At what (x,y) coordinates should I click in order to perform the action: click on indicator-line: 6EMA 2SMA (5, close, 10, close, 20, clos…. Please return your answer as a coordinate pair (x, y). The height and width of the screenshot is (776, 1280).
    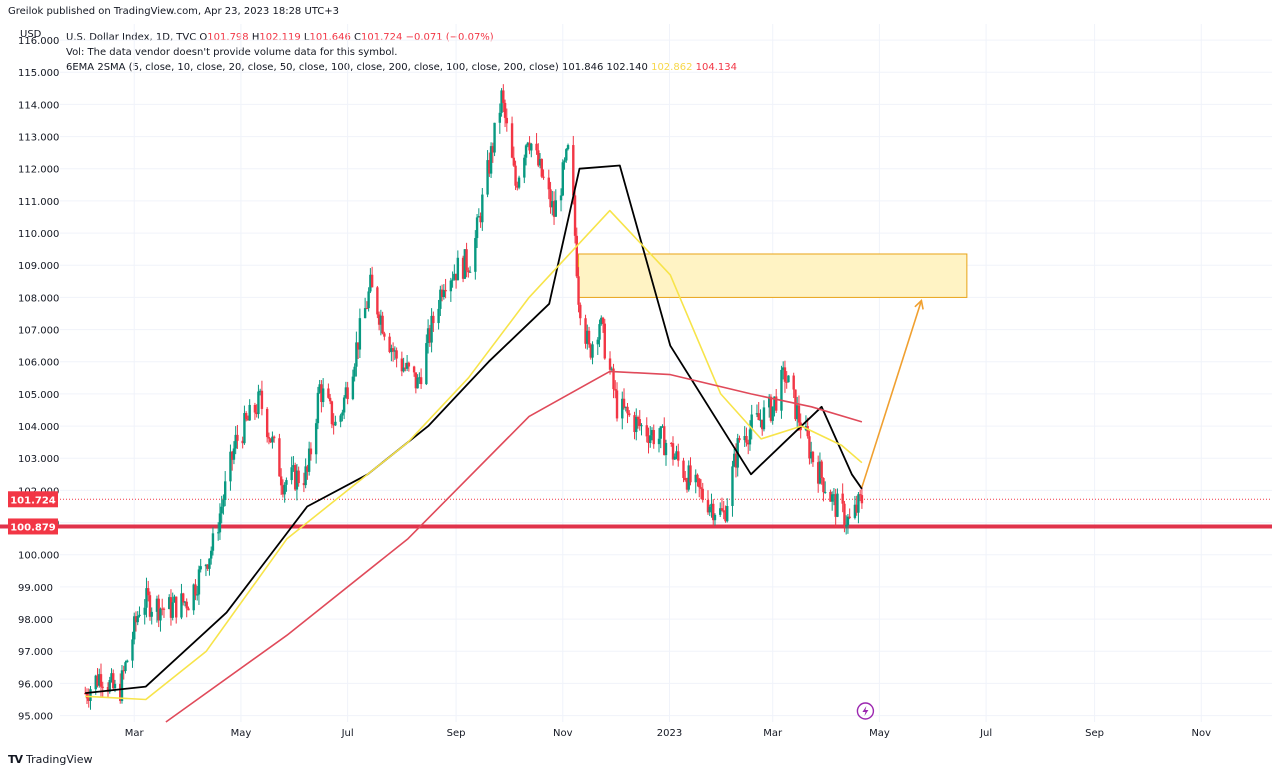
    Looking at the image, I should click on (401, 67).